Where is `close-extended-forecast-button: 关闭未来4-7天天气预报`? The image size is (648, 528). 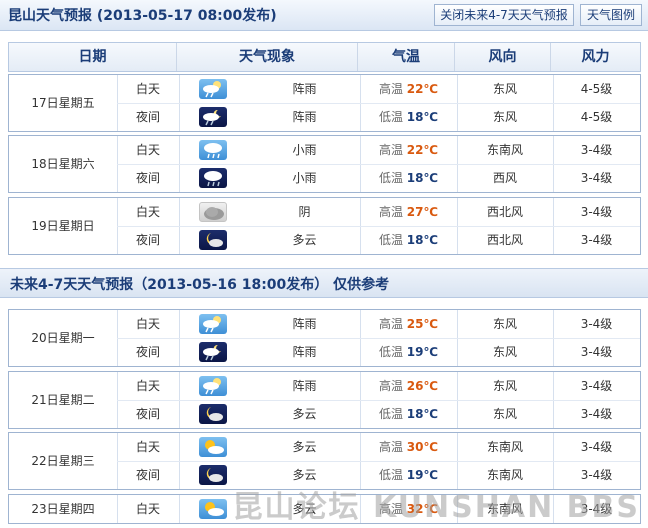
close-extended-forecast-button: 关闭未来4-7天天气预报 is located at coordinates (504, 15).